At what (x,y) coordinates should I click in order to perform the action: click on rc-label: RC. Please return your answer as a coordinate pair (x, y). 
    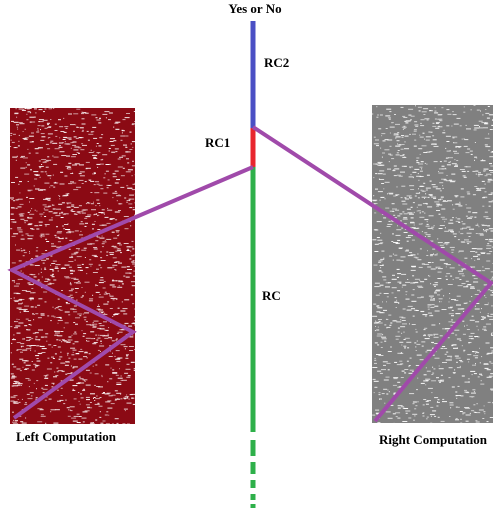
    Looking at the image, I should click on (271, 295).